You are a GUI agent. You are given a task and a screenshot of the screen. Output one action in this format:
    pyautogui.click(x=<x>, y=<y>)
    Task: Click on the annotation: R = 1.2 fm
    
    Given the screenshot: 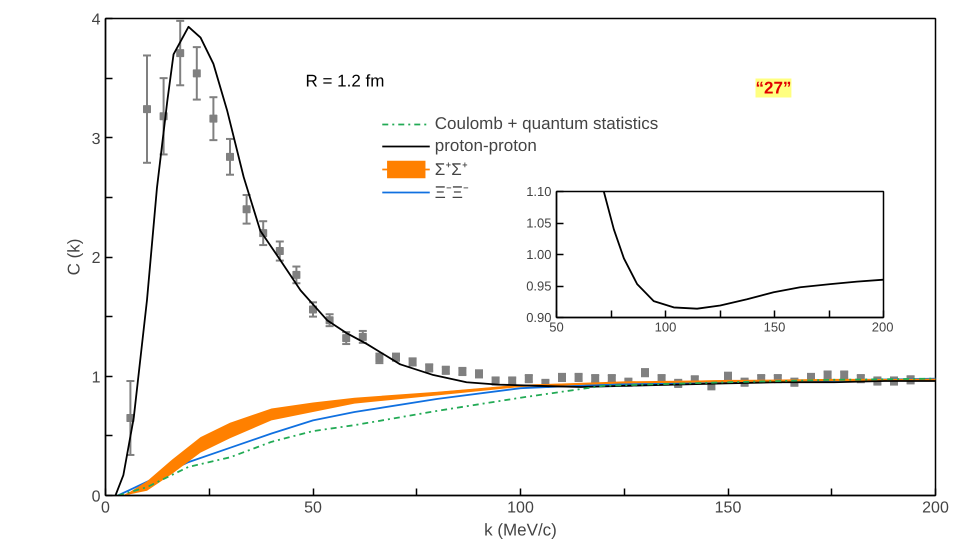 What is the action you would take?
    pyautogui.click(x=345, y=81)
    